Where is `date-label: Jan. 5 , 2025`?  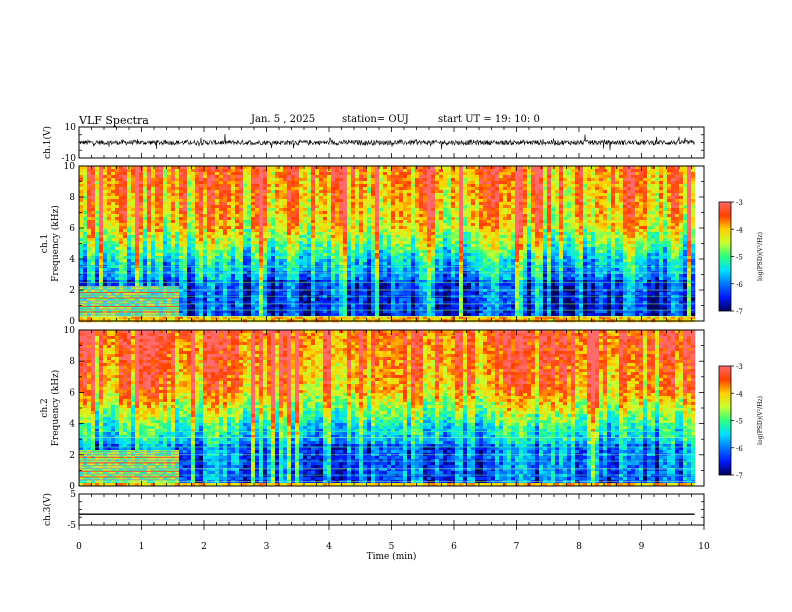
date-label: Jan. 5 , 2025 is located at coordinates (283, 119).